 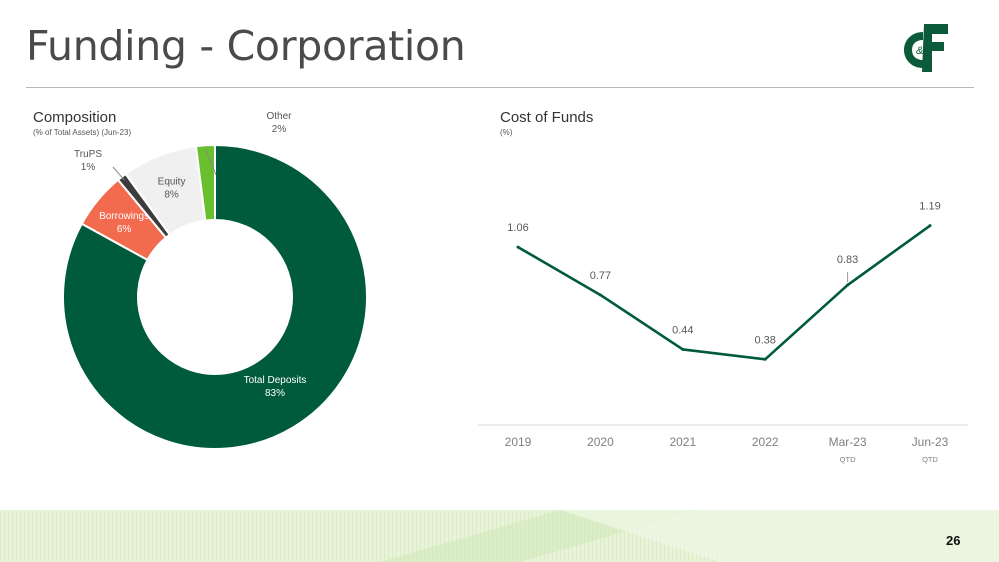 What do you see at coordinates (517, 228) in the screenshot?
I see `data-label-2019: 1.06` at bounding box center [517, 228].